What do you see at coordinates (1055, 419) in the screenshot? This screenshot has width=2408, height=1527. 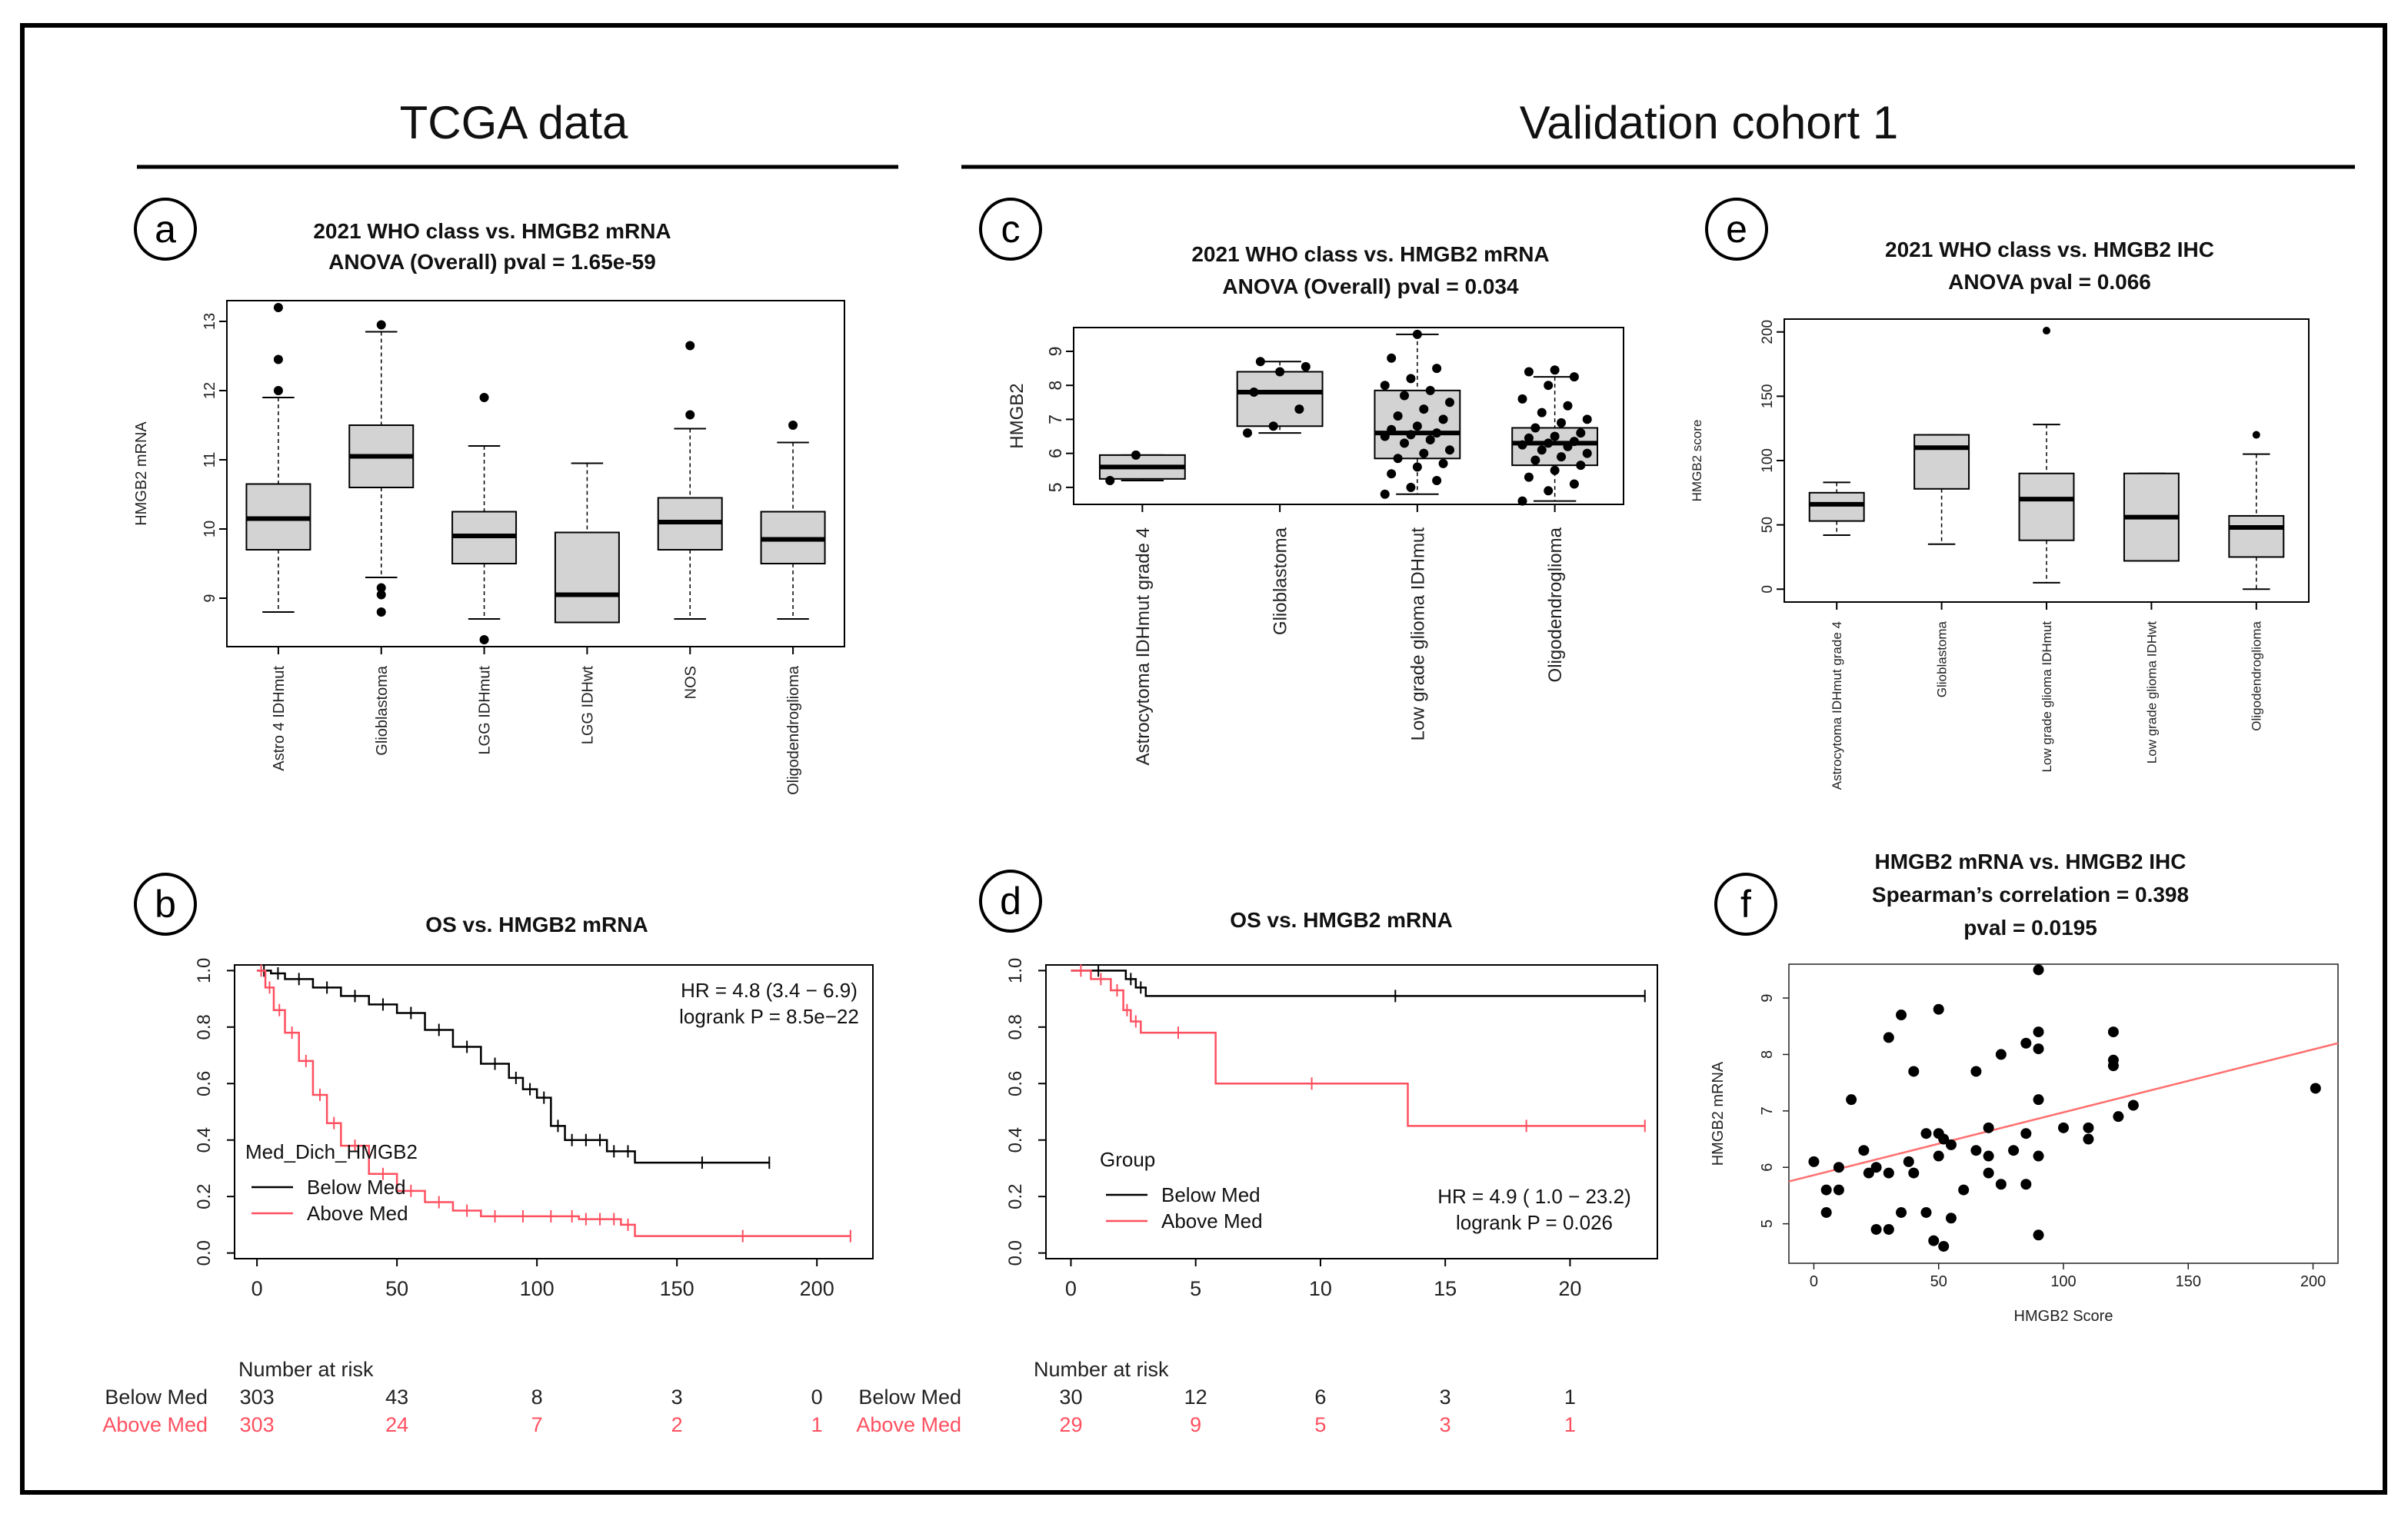 I see `y-tick-label-c-7: 7` at bounding box center [1055, 419].